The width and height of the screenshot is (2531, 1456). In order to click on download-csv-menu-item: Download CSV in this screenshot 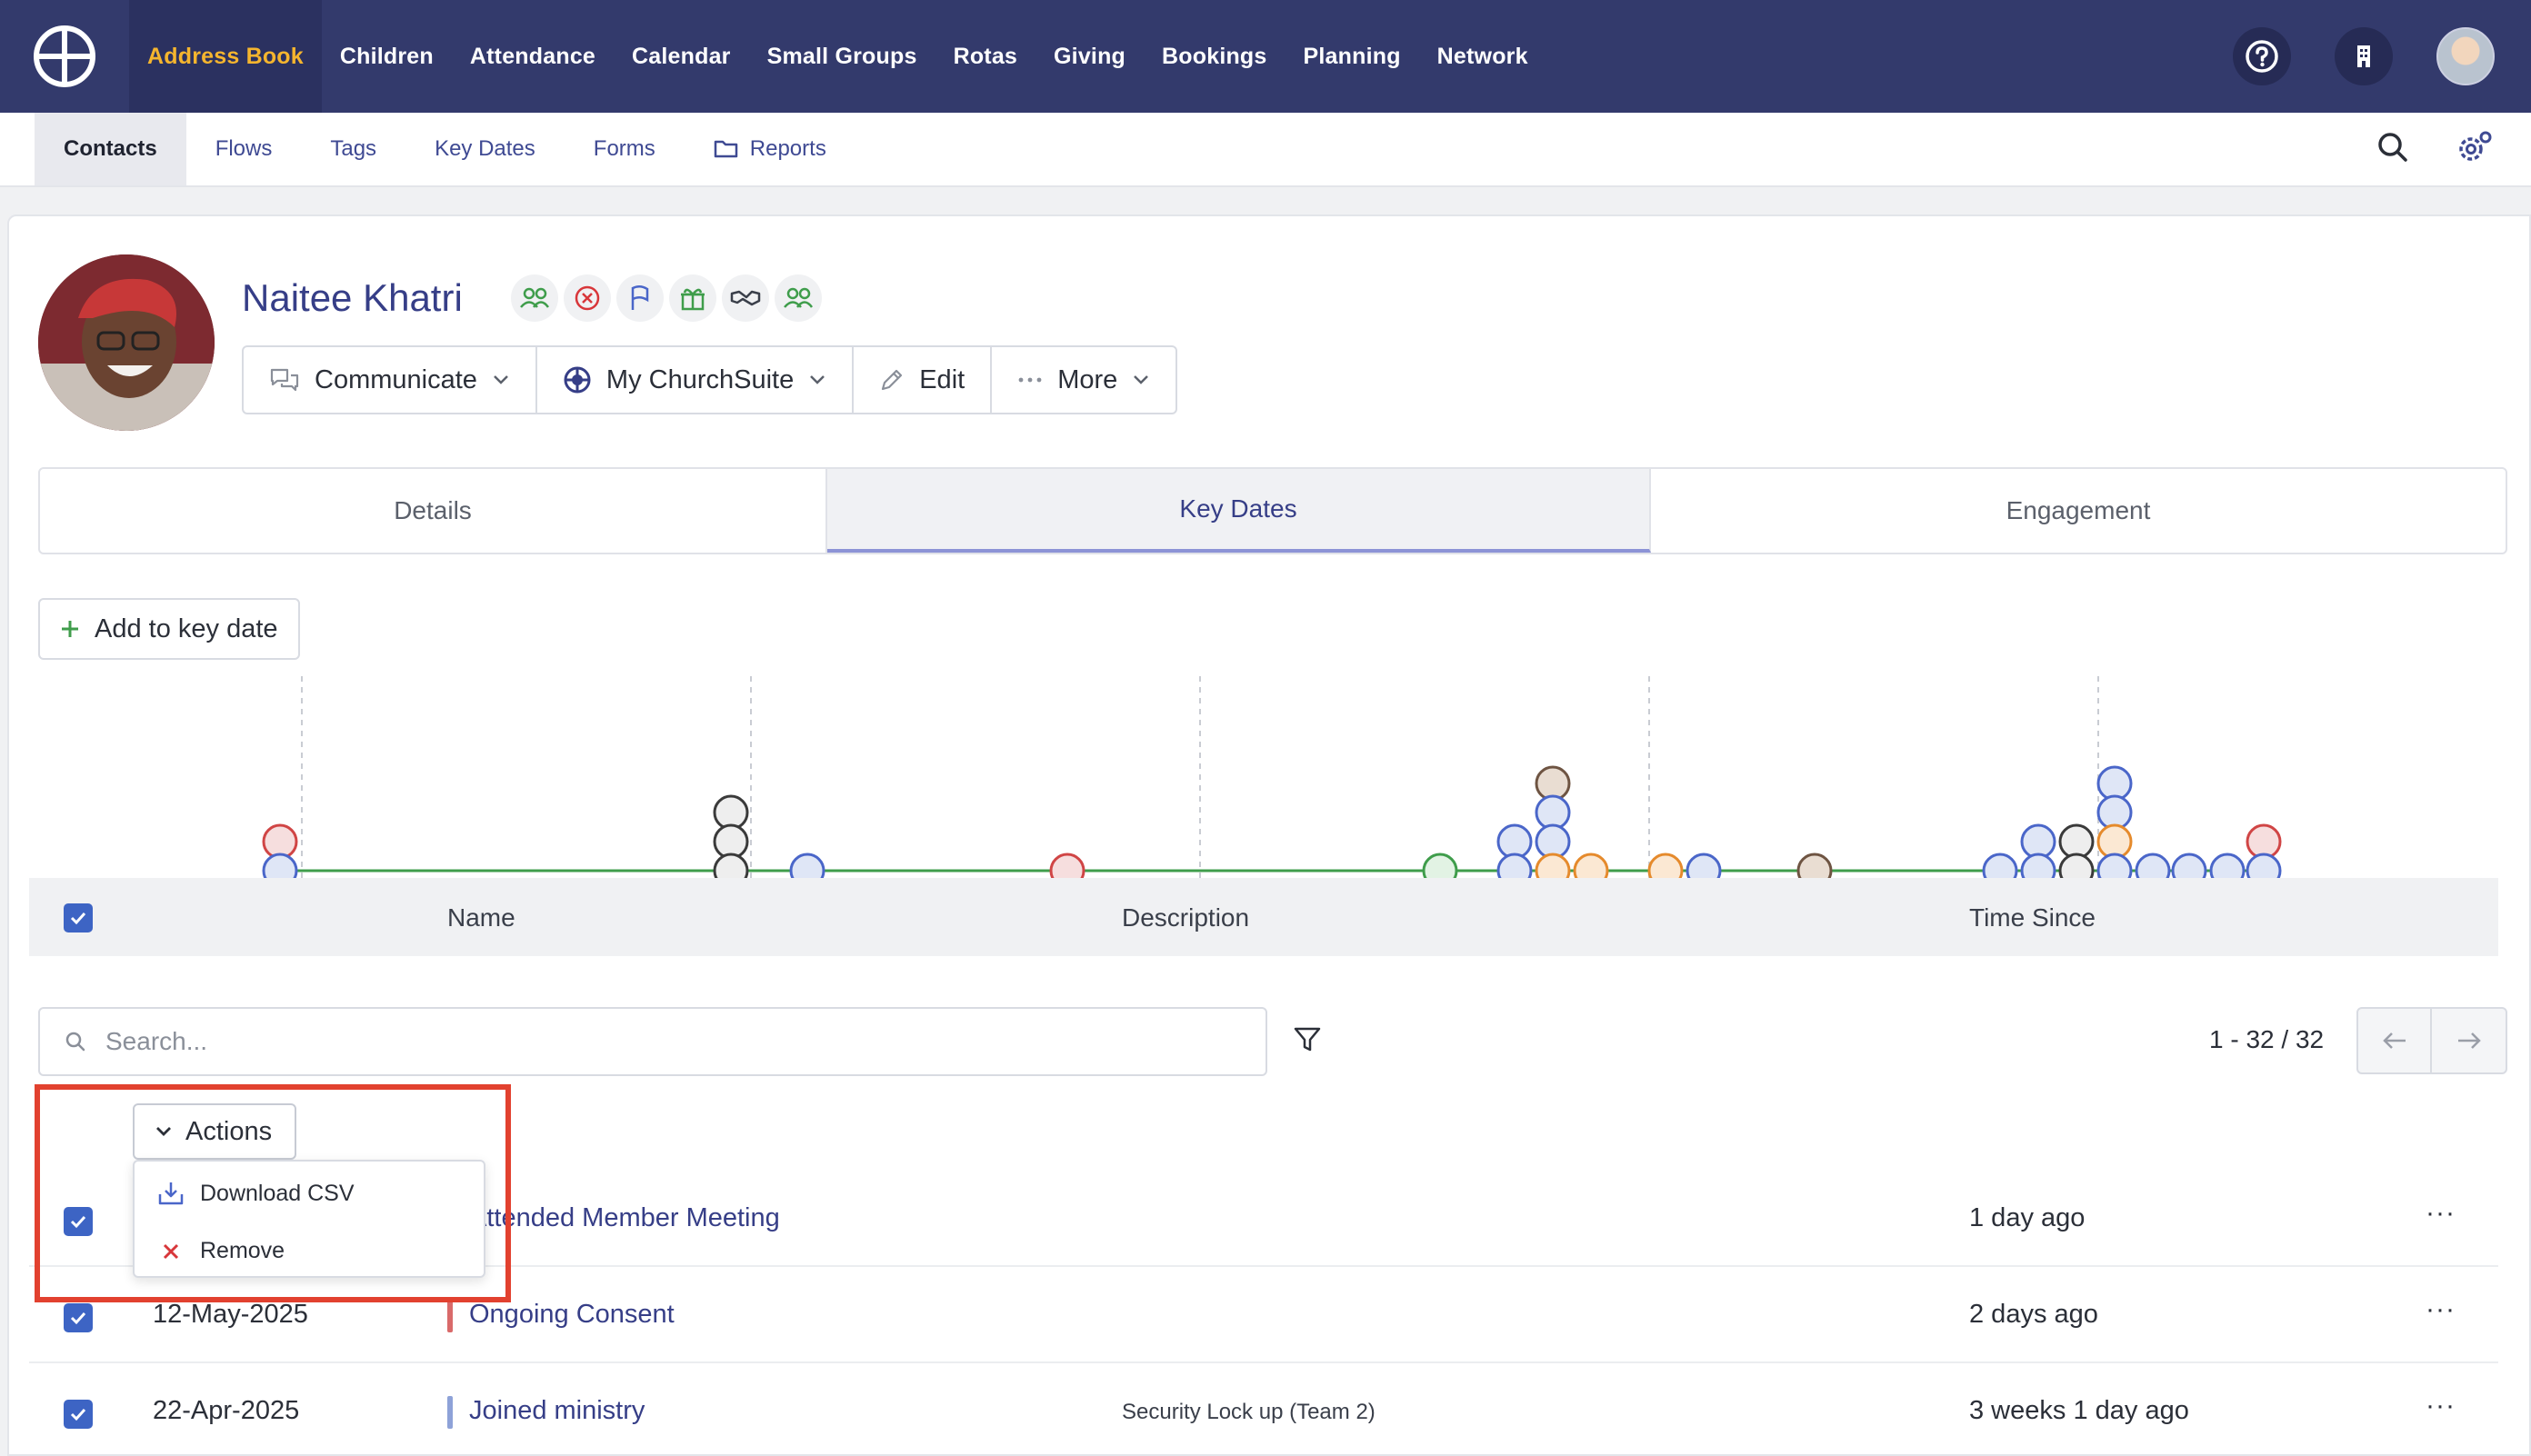, I will do `click(256, 1194)`.